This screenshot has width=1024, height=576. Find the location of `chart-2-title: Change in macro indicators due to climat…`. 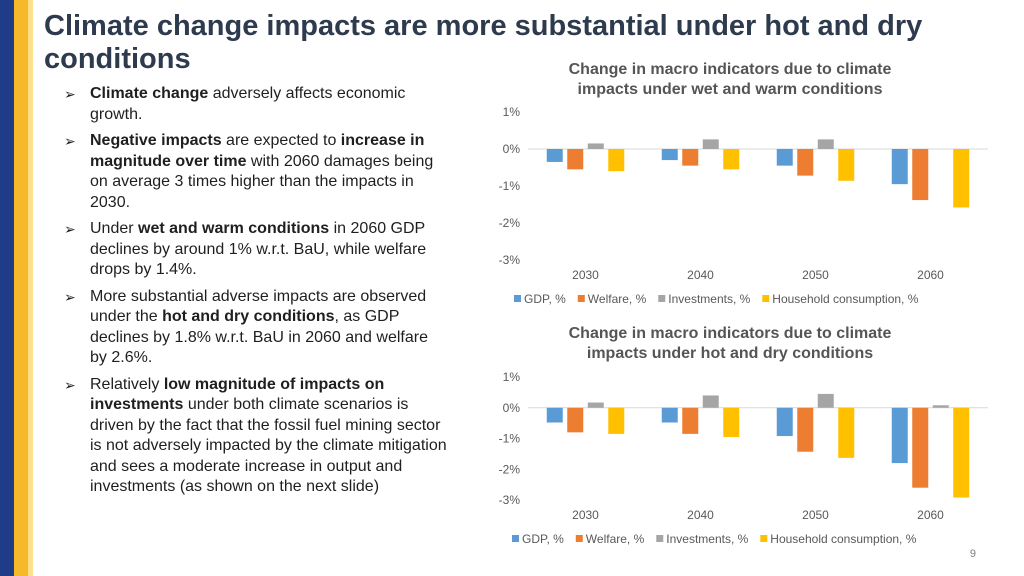

chart-2-title: Change in macro indicators due to climat… is located at coordinates (730, 343).